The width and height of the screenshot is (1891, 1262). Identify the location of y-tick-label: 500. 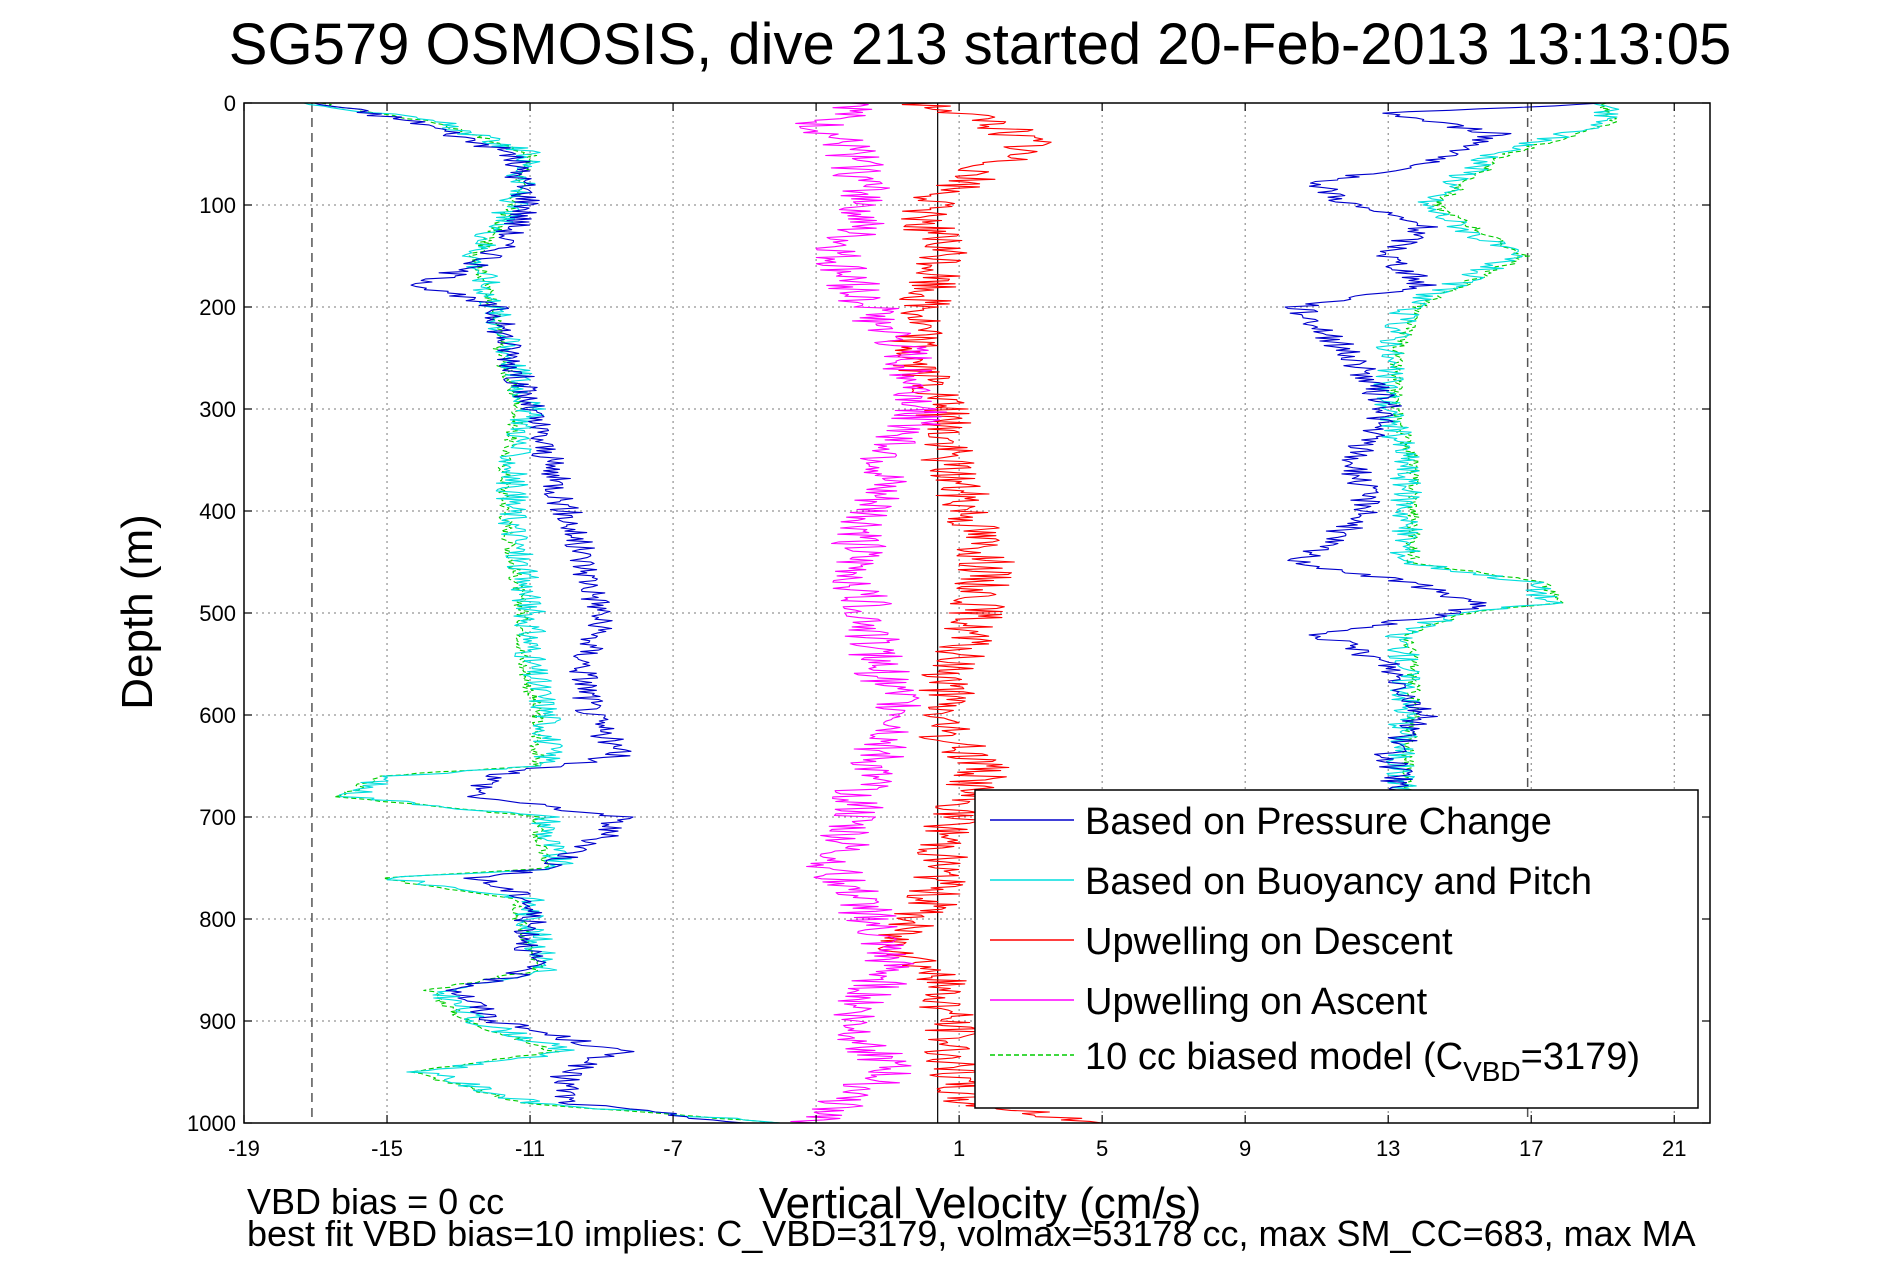
(217, 613).